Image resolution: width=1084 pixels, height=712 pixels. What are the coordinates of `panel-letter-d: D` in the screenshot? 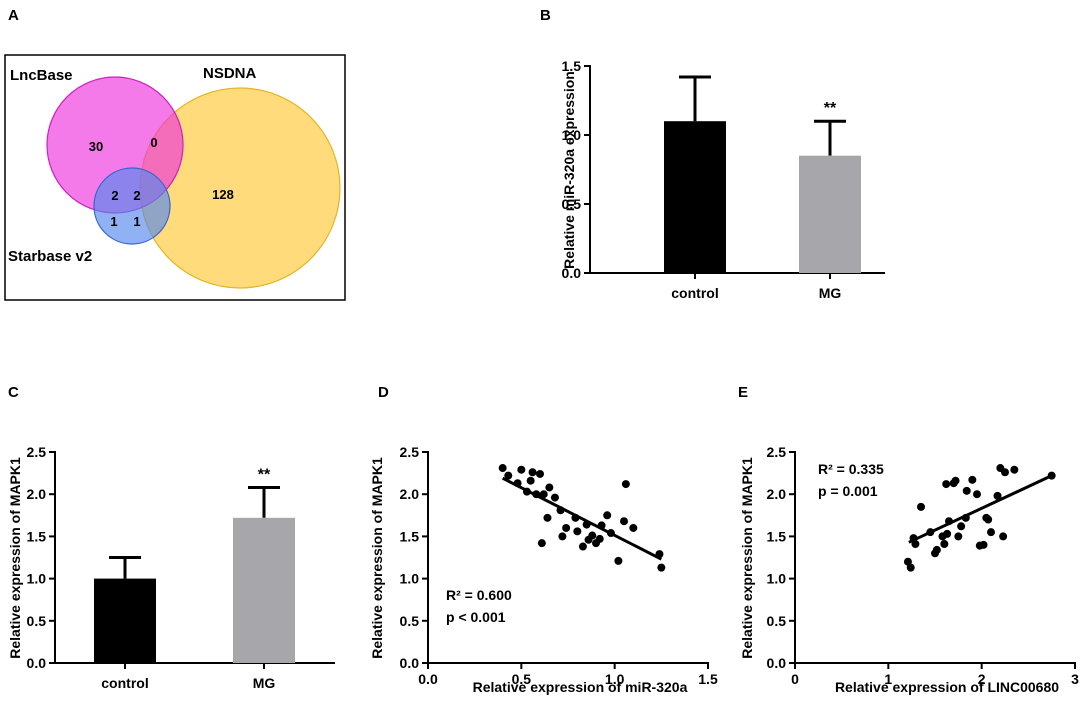 It's located at (383, 392).